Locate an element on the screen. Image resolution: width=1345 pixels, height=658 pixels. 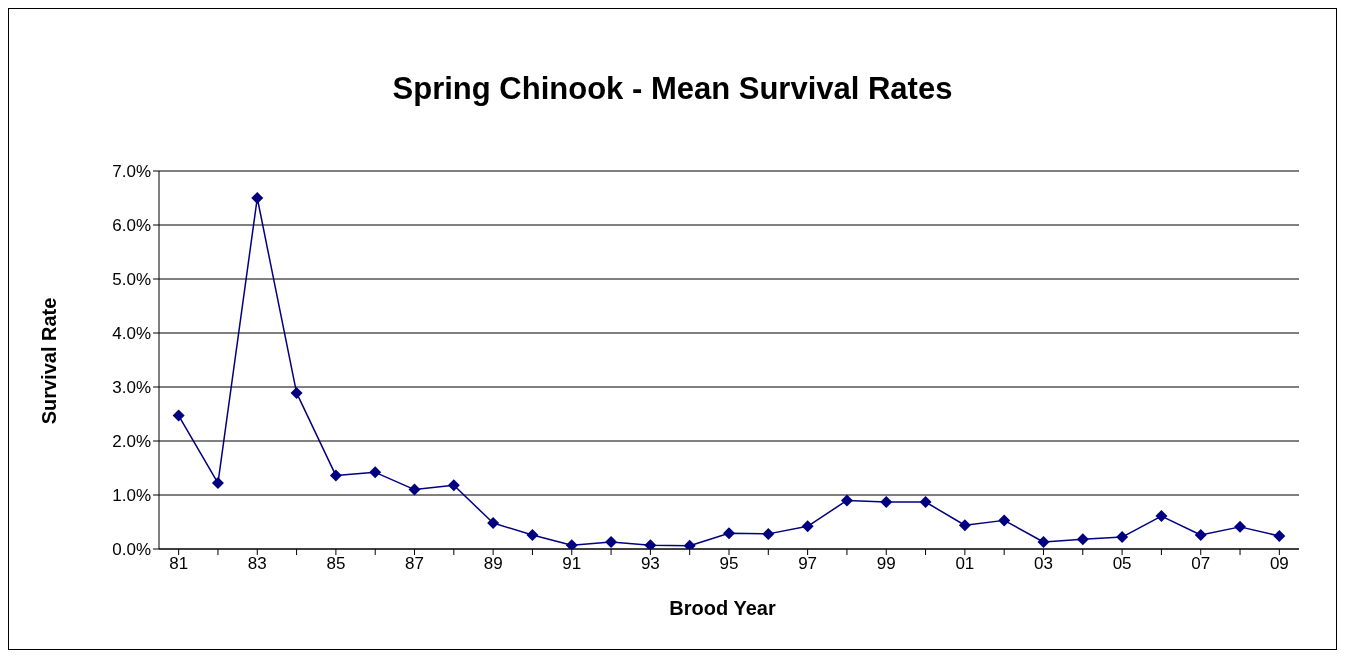
y-tick-label: 5.0% is located at coordinates (131, 280).